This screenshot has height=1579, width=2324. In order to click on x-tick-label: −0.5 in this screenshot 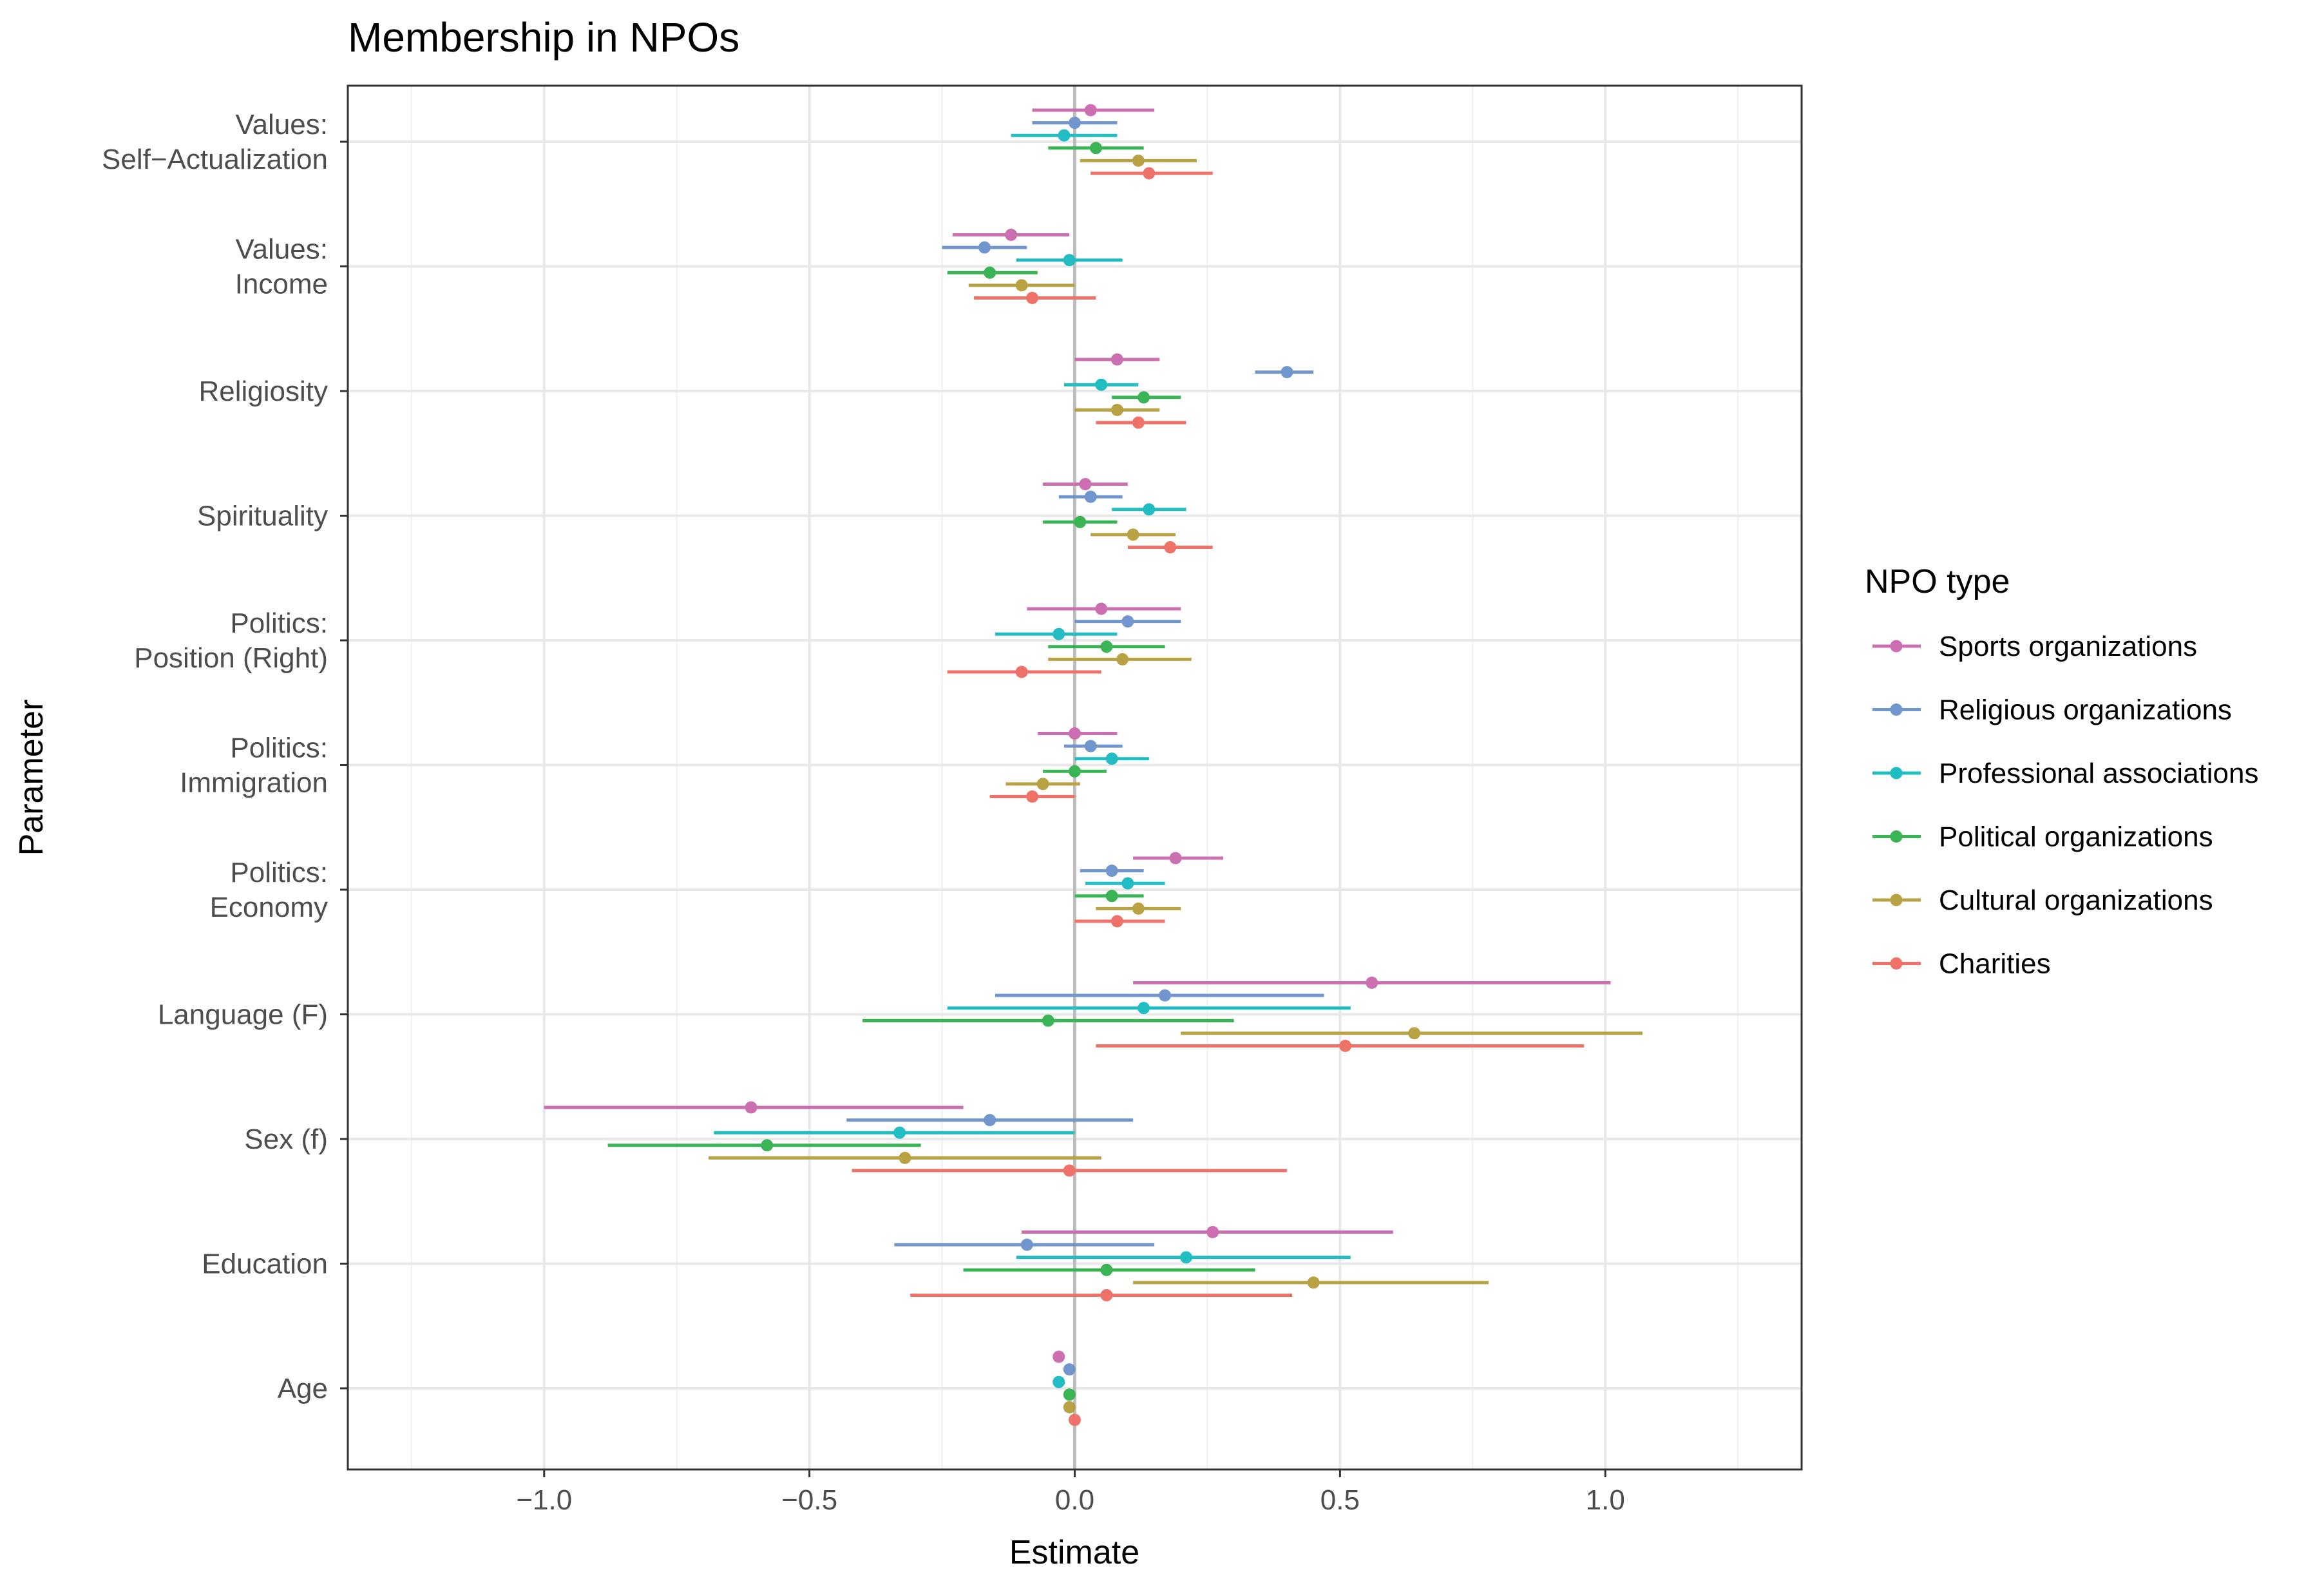, I will do `click(809, 1500)`.